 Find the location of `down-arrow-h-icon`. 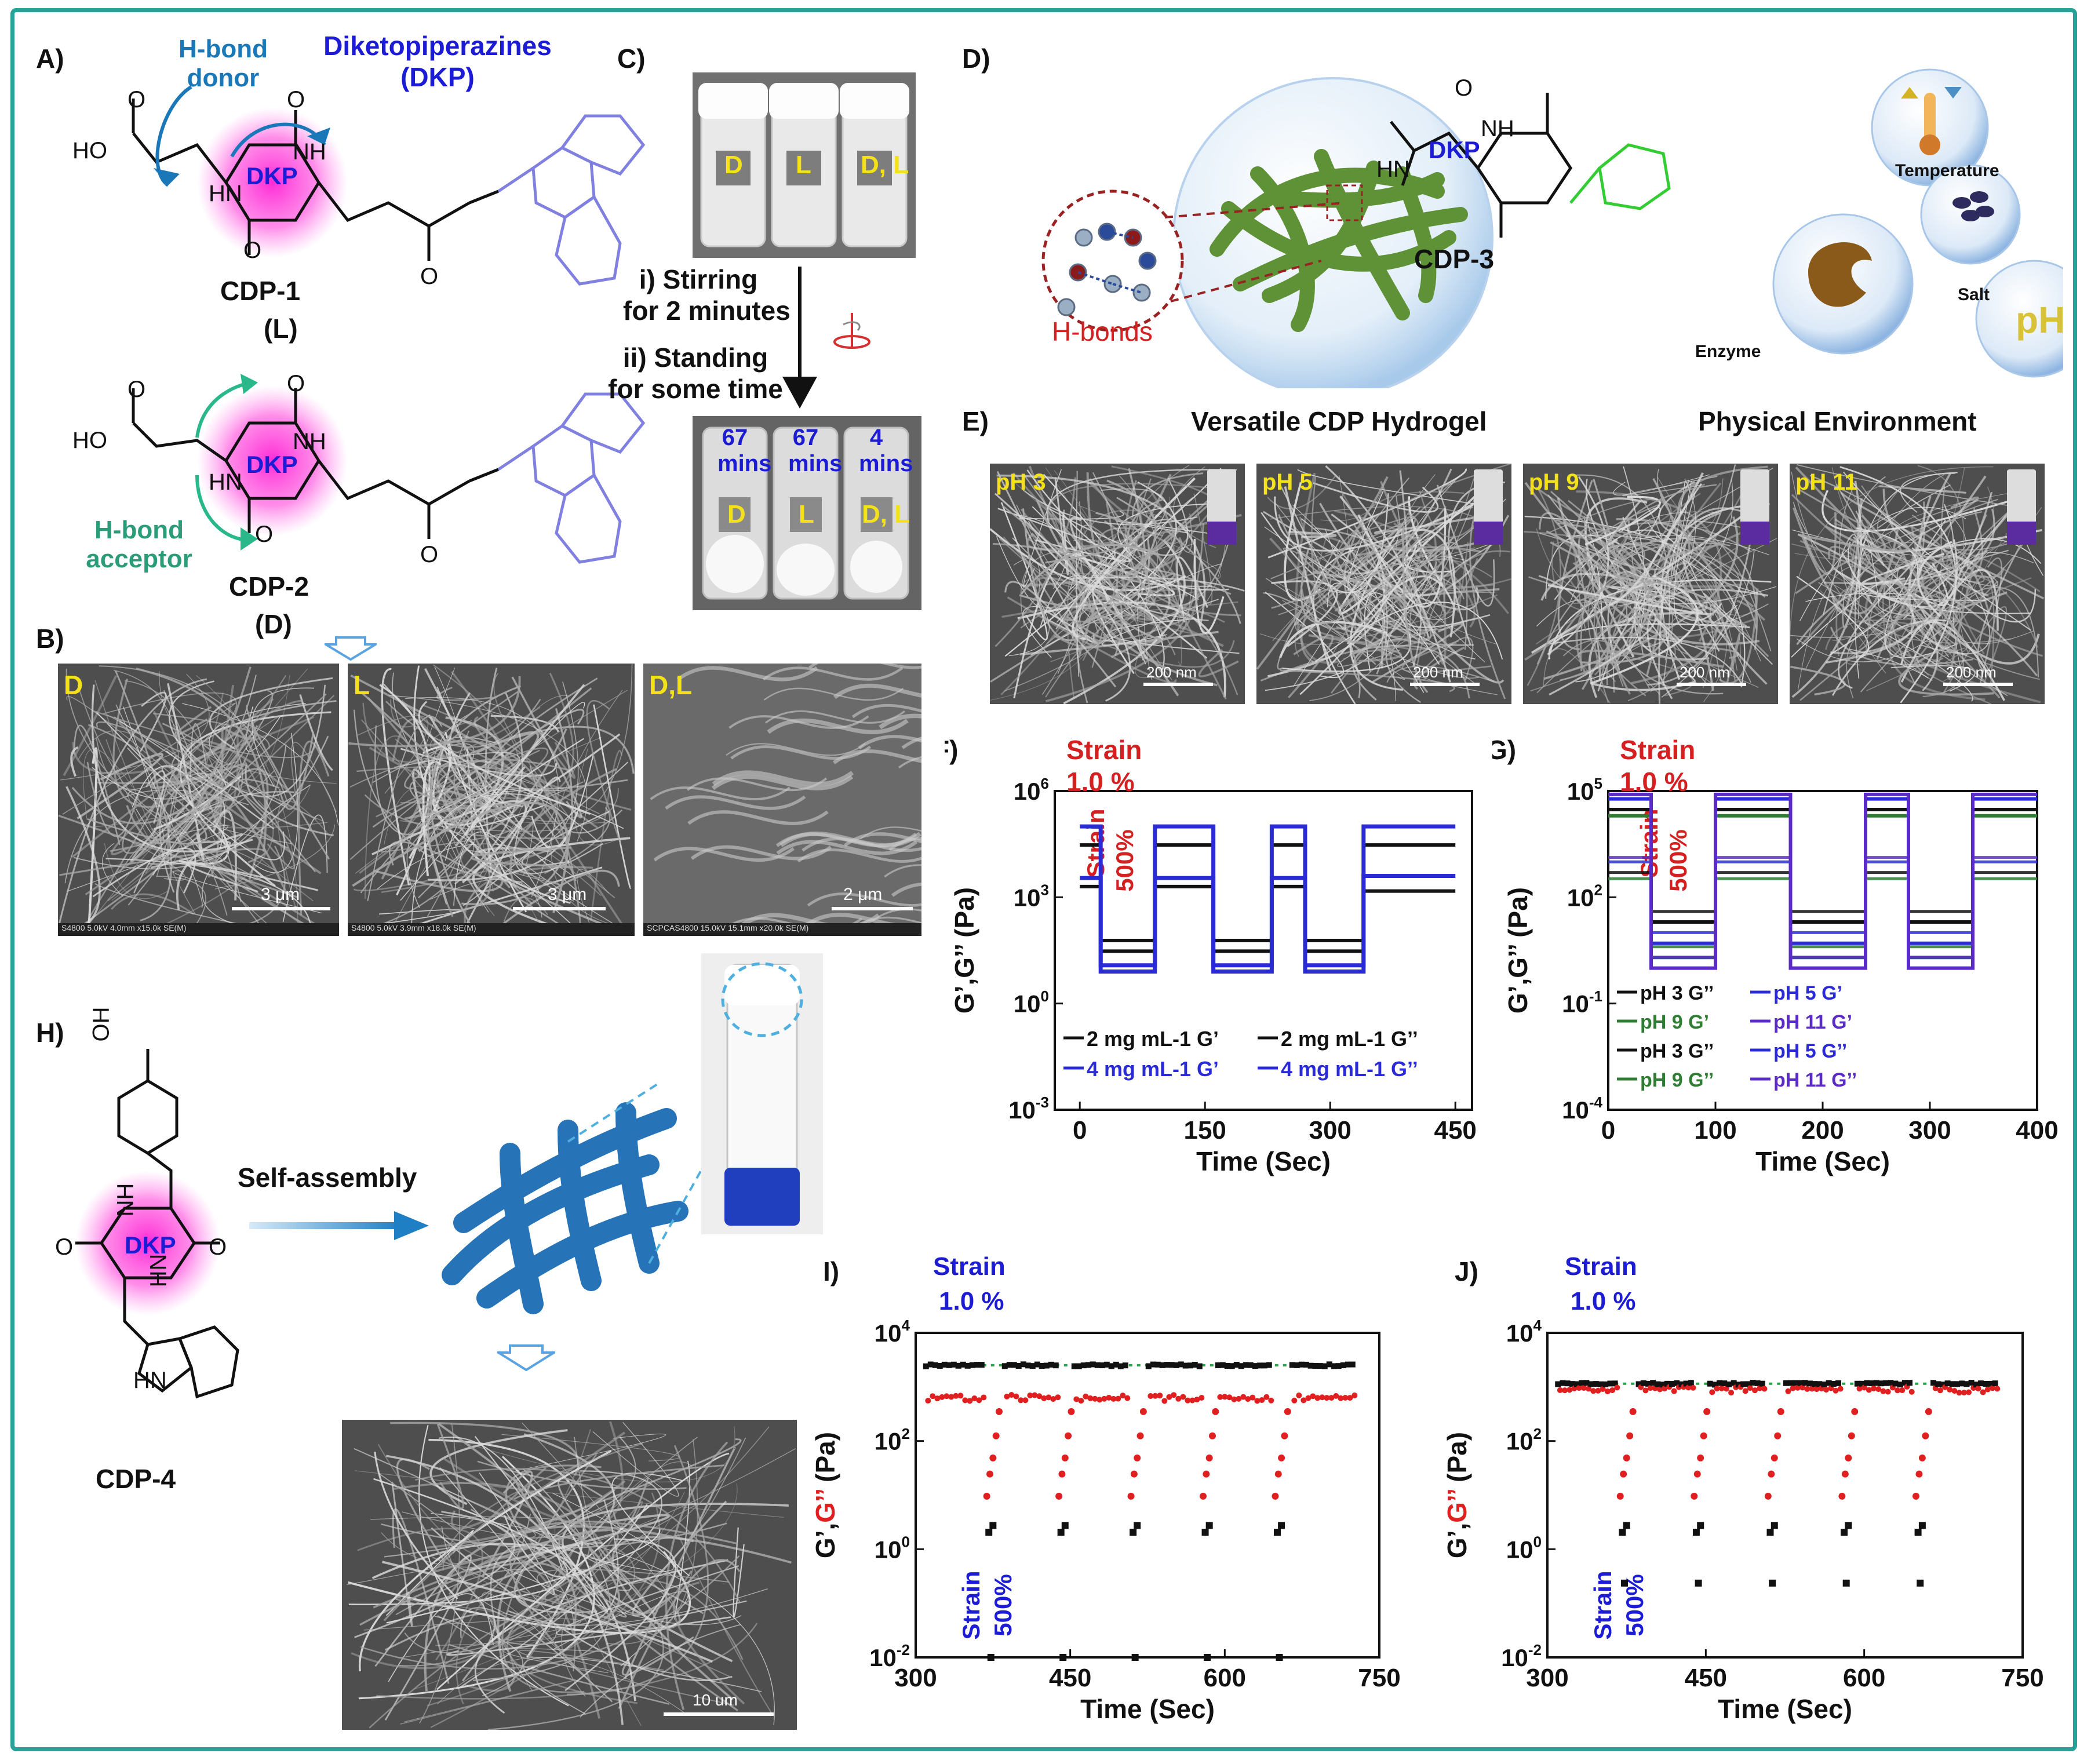

down-arrow-h-icon is located at coordinates (526, 1357).